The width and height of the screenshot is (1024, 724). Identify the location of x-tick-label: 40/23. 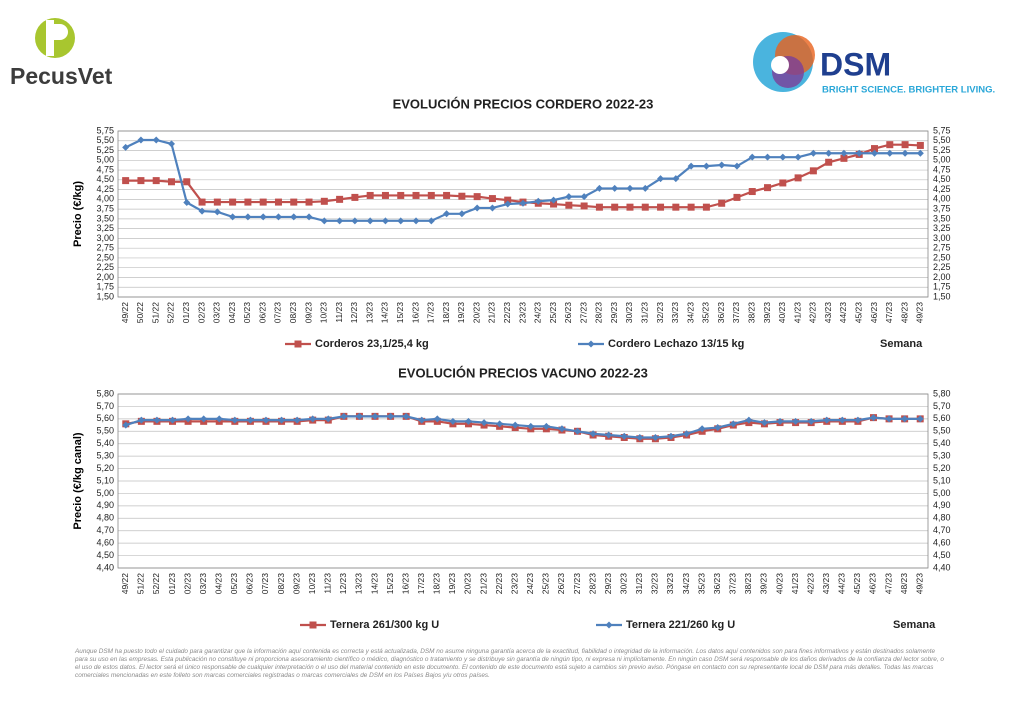
(782, 313).